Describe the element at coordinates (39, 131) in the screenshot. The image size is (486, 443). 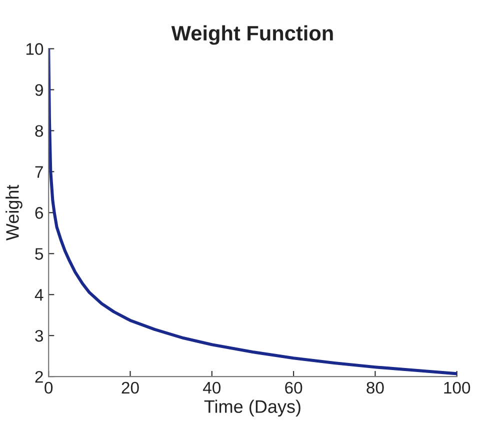
I see `y-tick-label: 8` at that location.